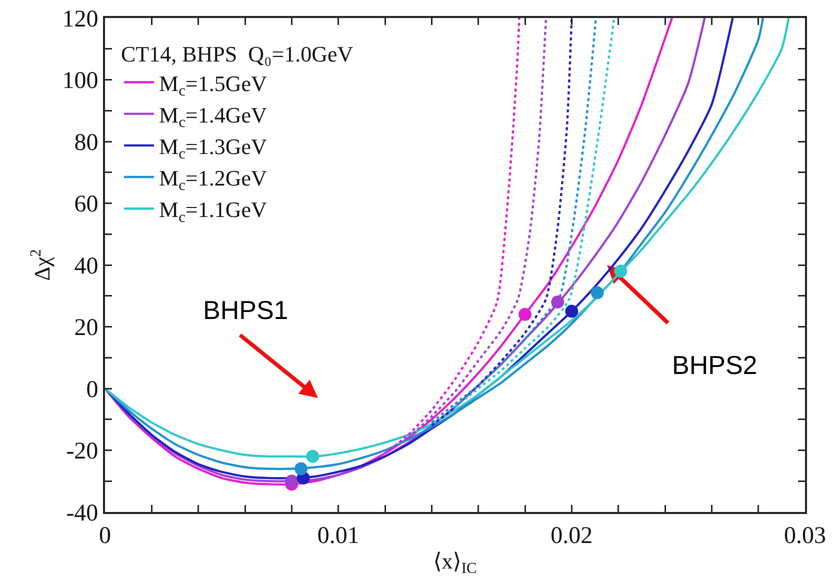 This screenshot has height=577, width=836. What do you see at coordinates (86, 328) in the screenshot?
I see `y-tick-label: 20` at bounding box center [86, 328].